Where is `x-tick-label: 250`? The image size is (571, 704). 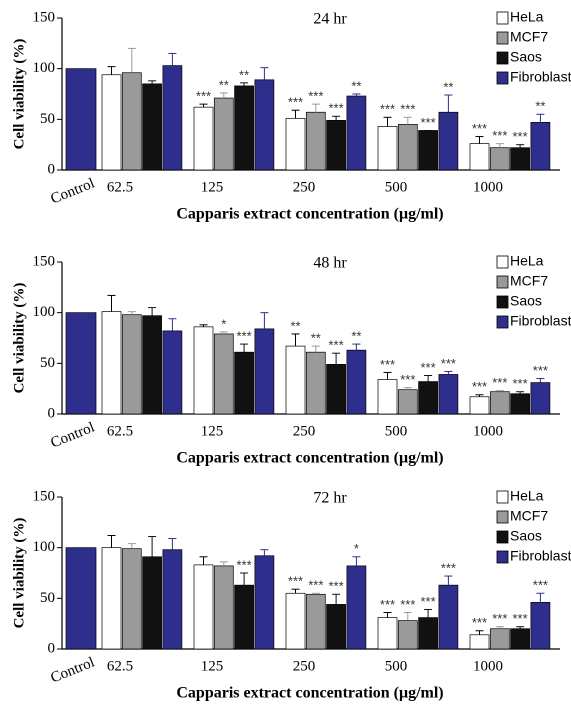 x-tick-label: 250 is located at coordinates (304, 666).